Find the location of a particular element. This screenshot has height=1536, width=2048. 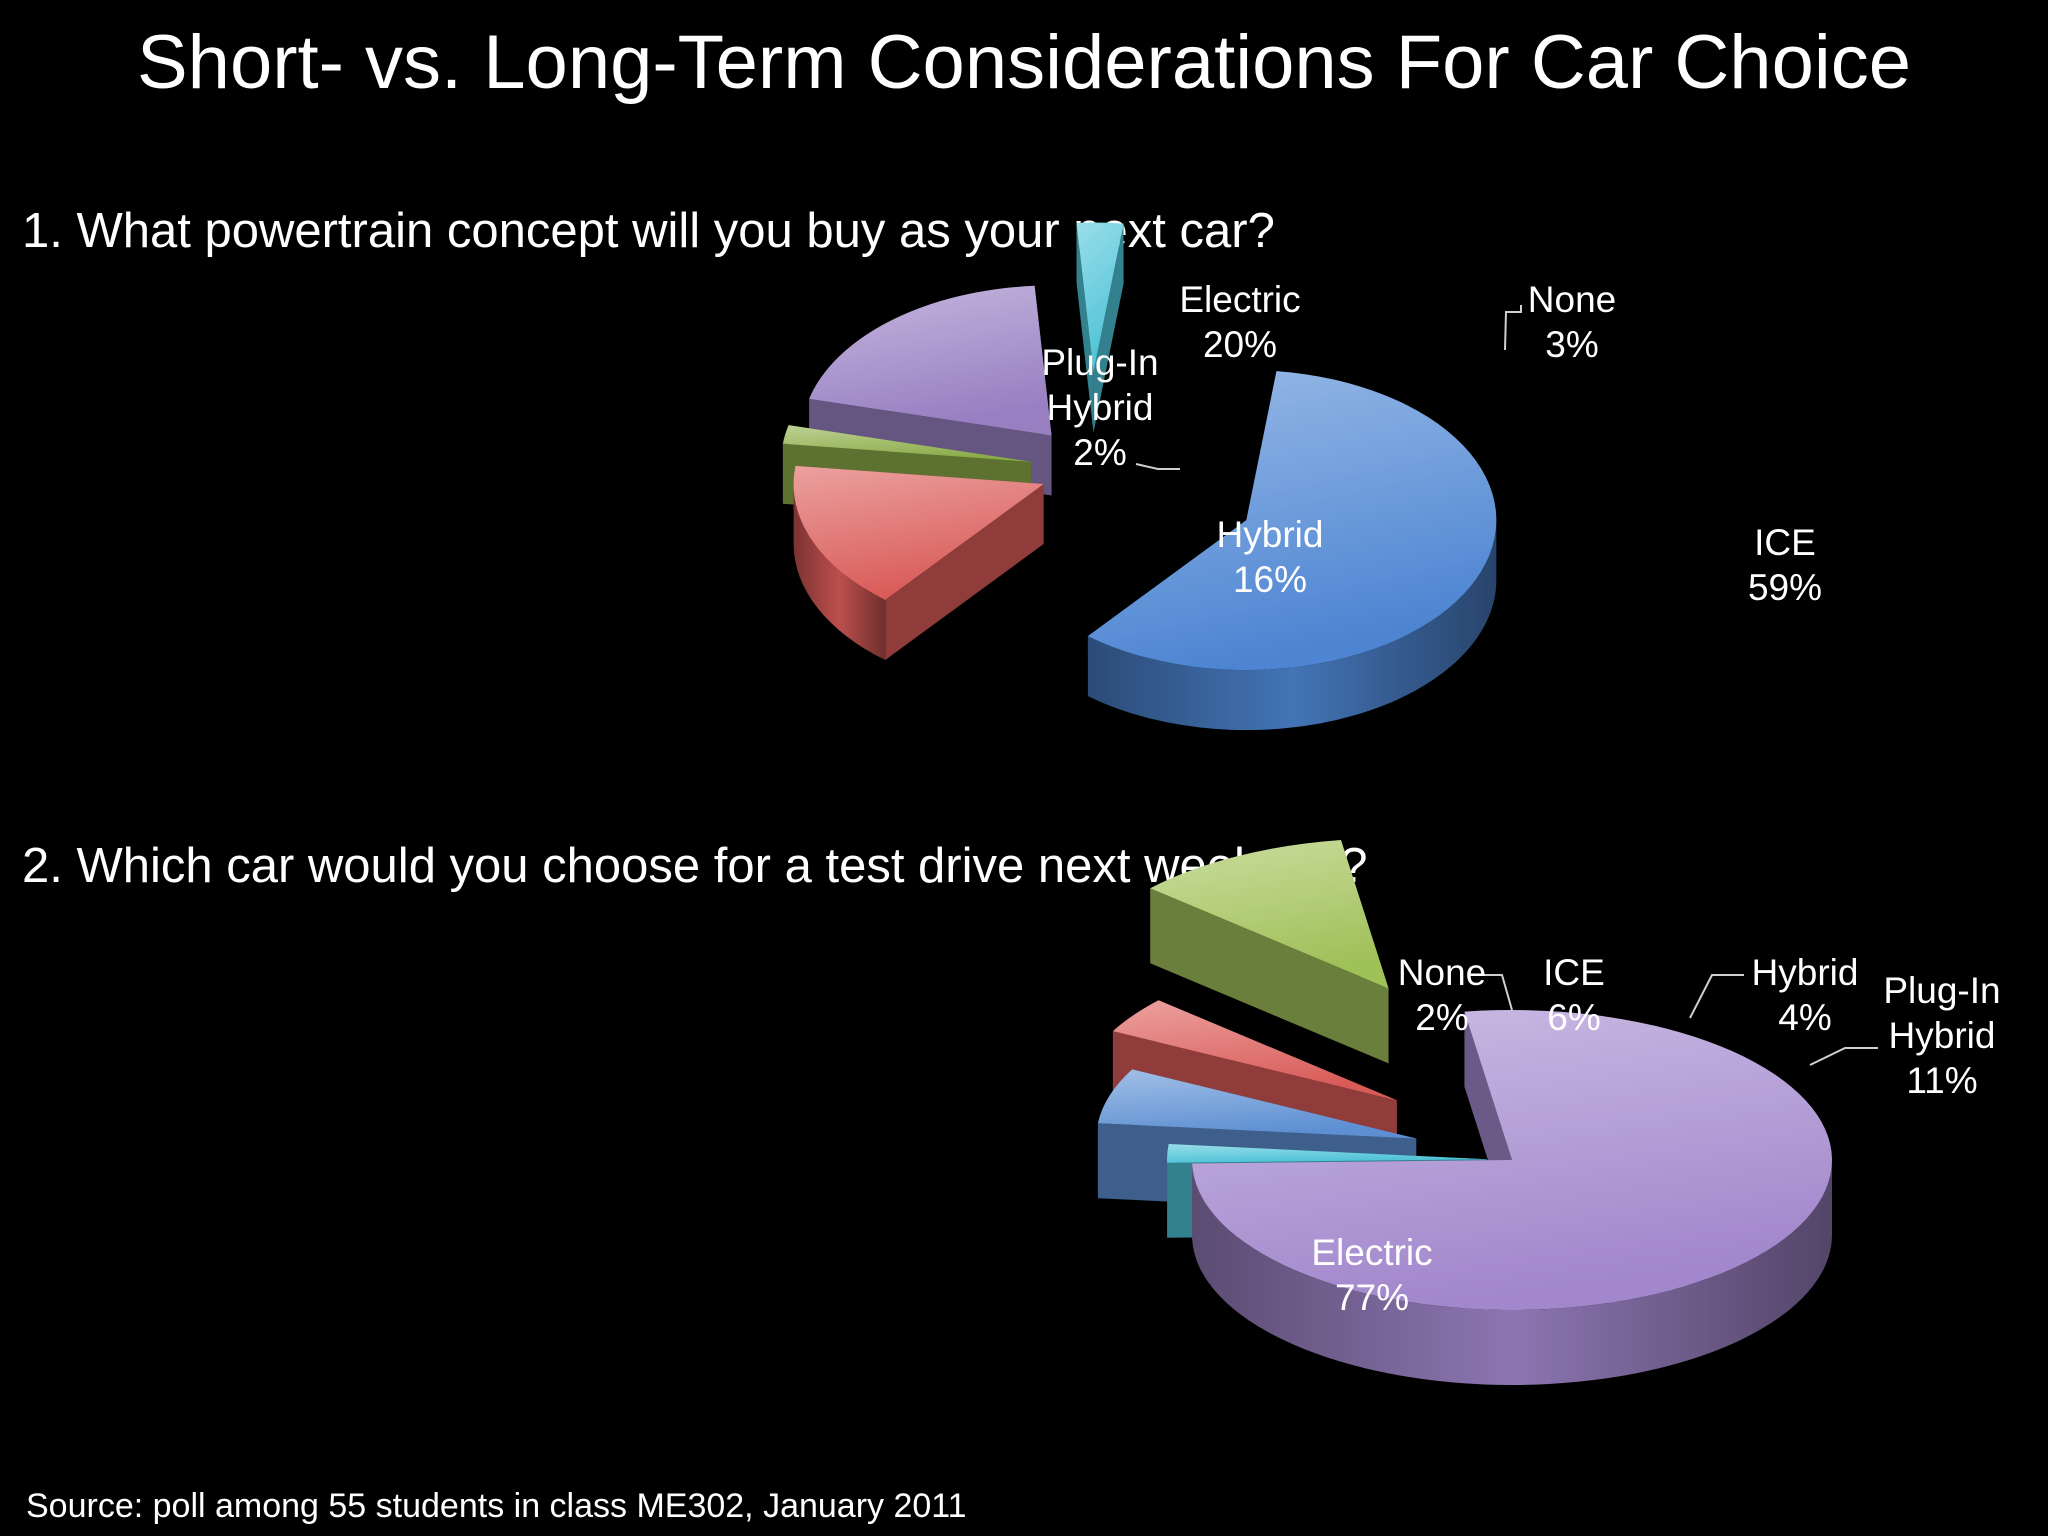

electric-slice-wall is located at coordinates (1512, 1273).